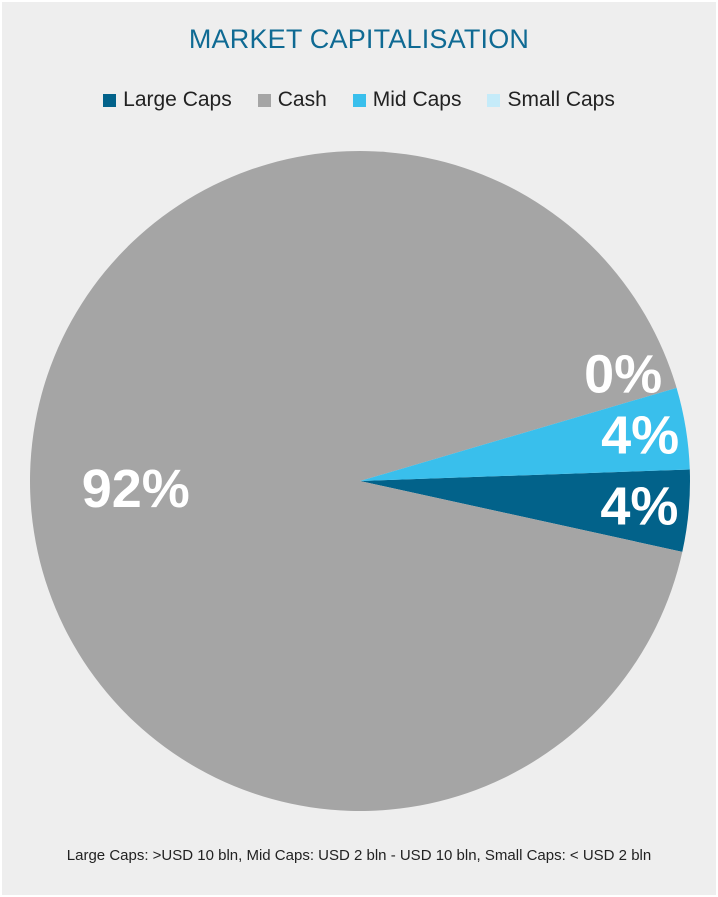 The image size is (718, 897). I want to click on data-label-cash: 92%, so click(136, 489).